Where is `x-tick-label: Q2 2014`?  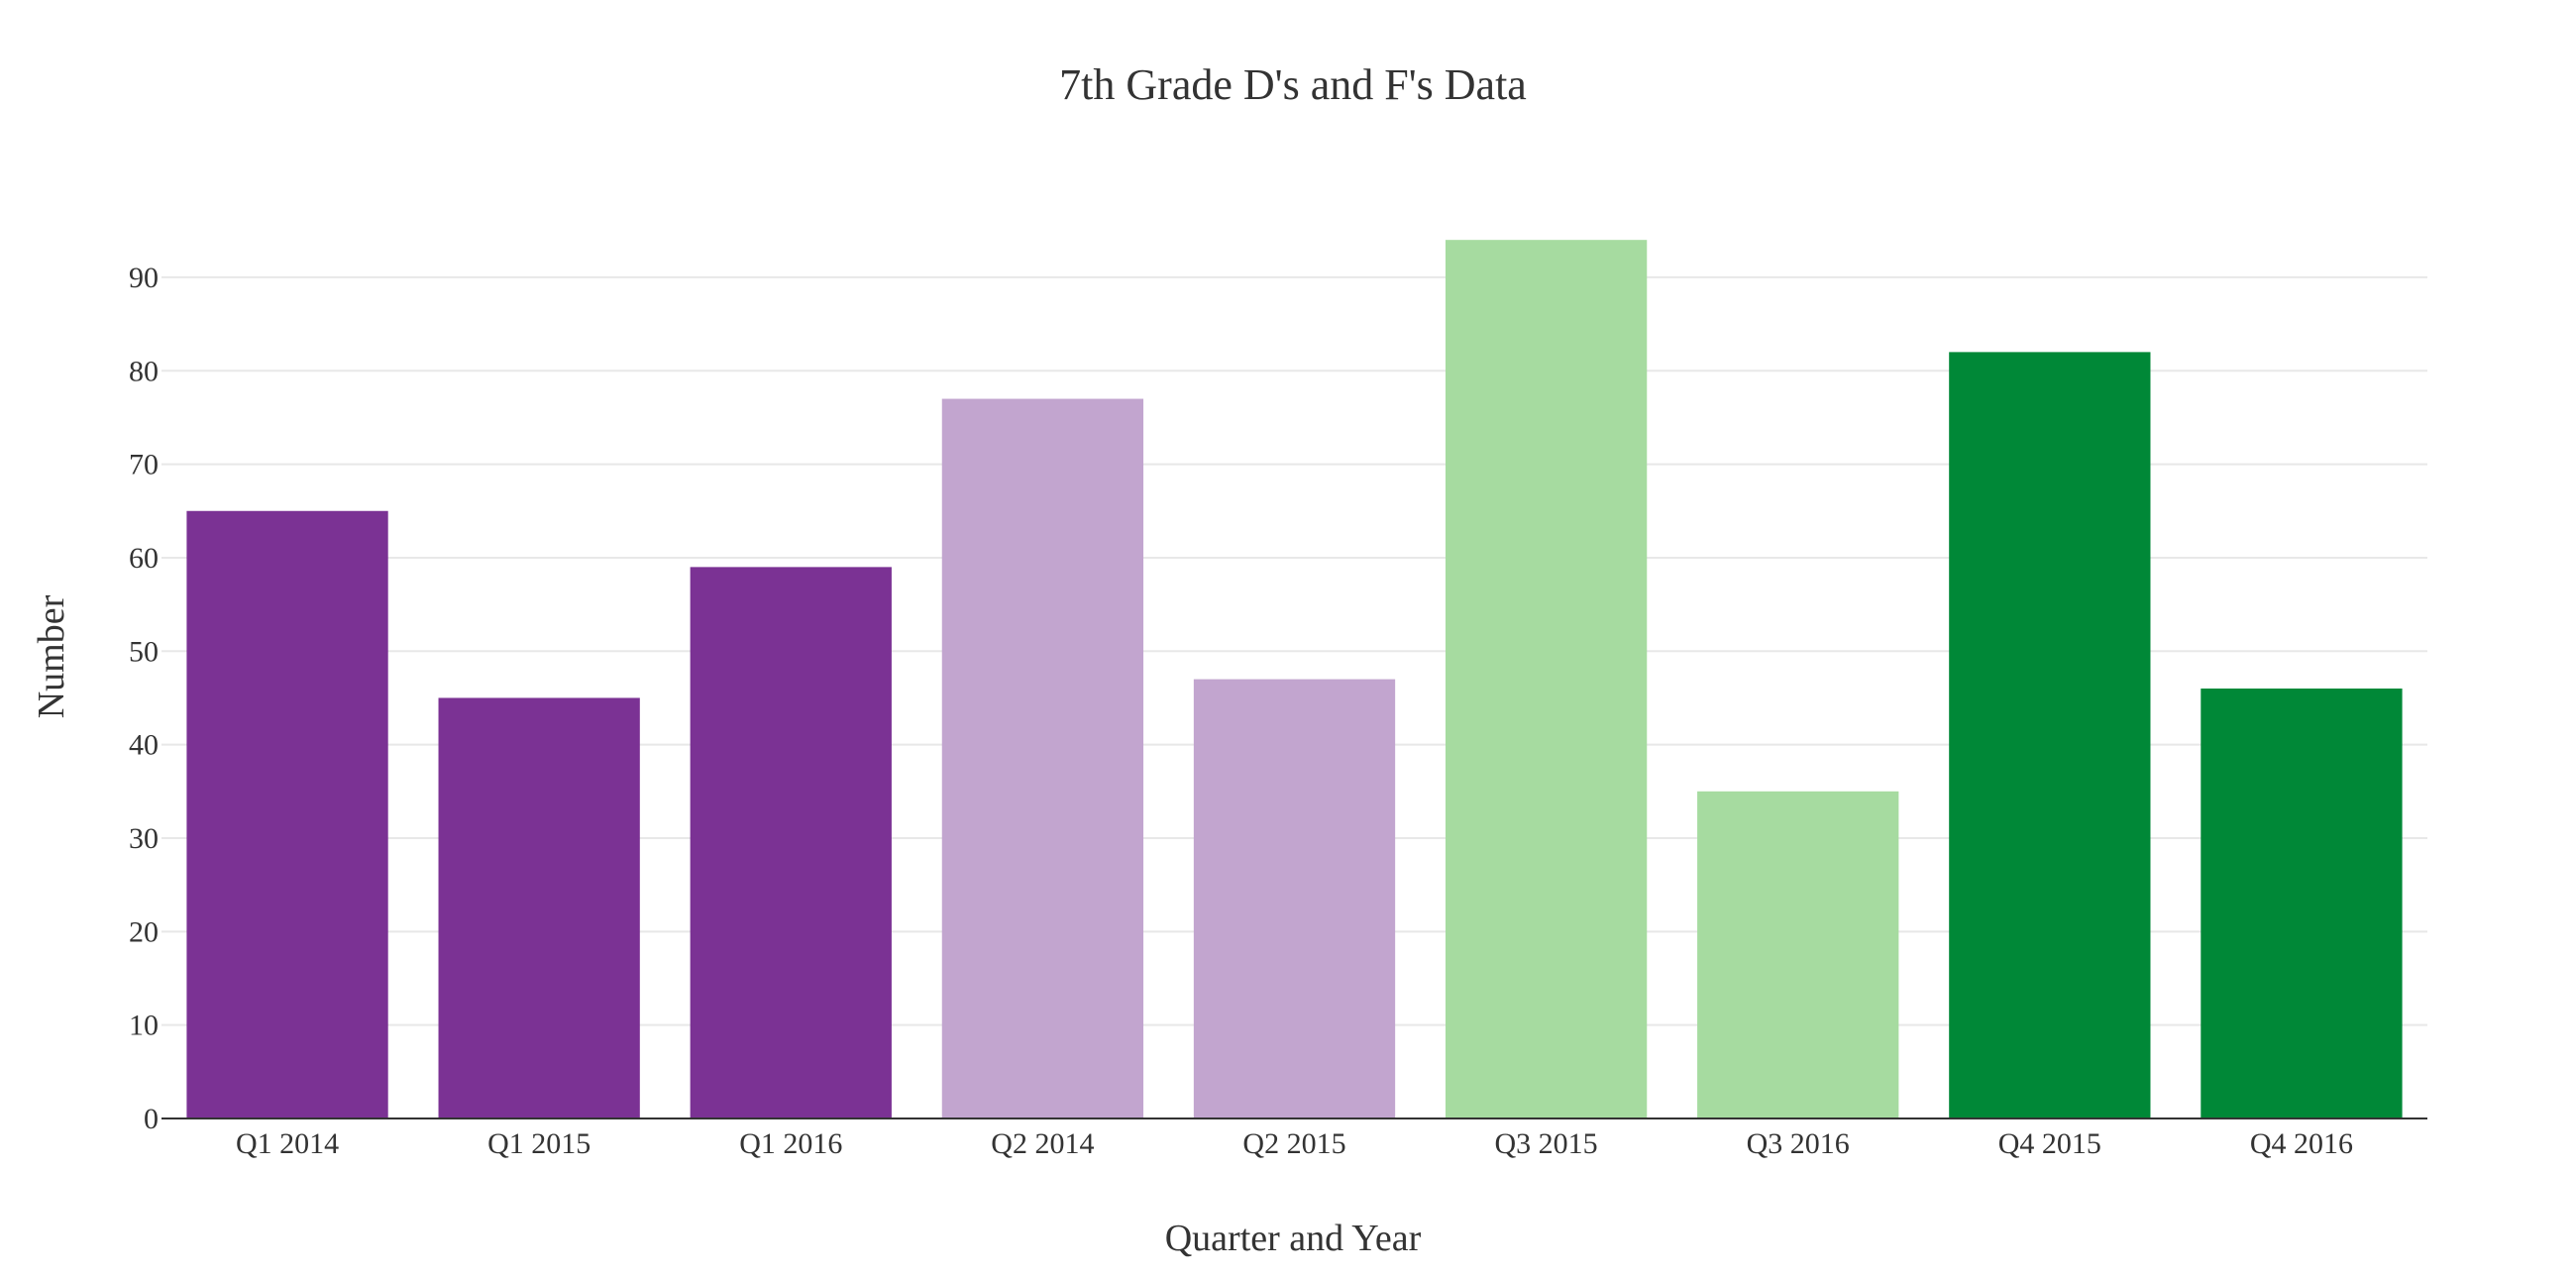 x-tick-label: Q2 2014 is located at coordinates (1042, 1143).